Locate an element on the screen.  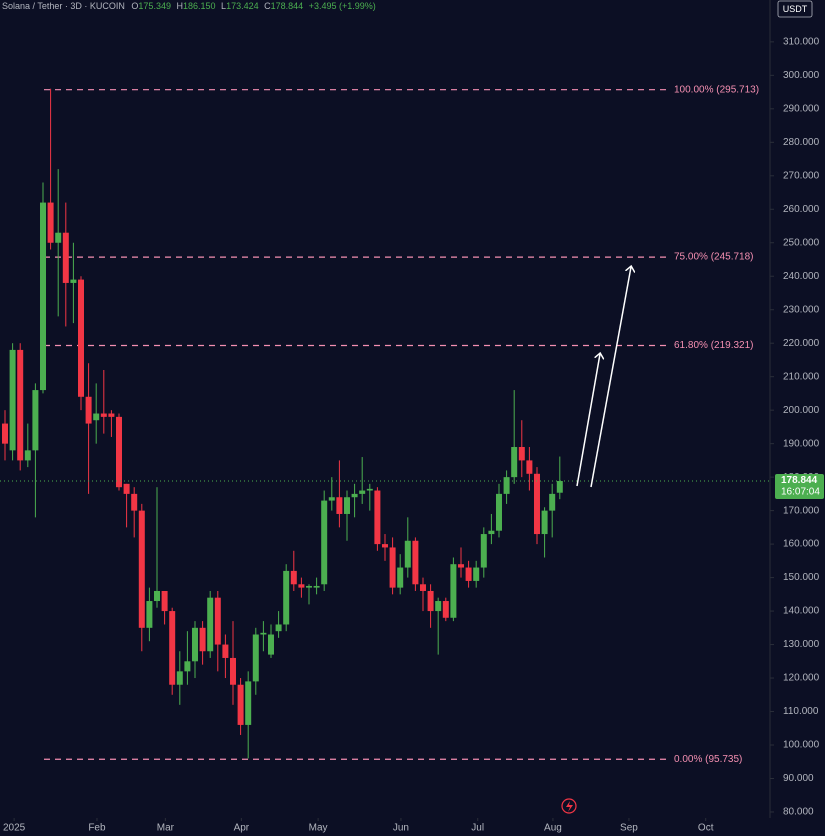
y-tick-label: 290.000 is located at coordinates (801, 108).